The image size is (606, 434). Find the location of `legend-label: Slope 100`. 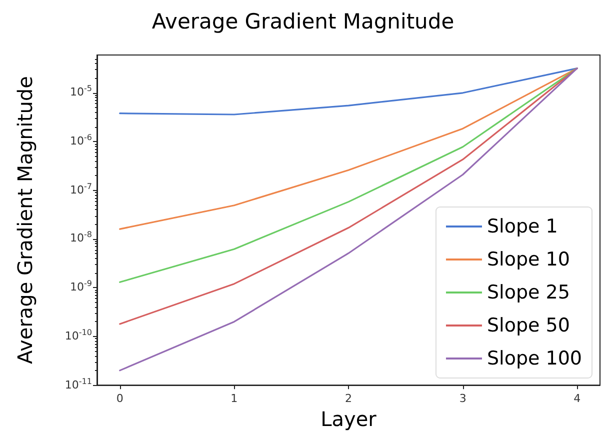

legend-label: Slope 100 is located at coordinates (534, 359).